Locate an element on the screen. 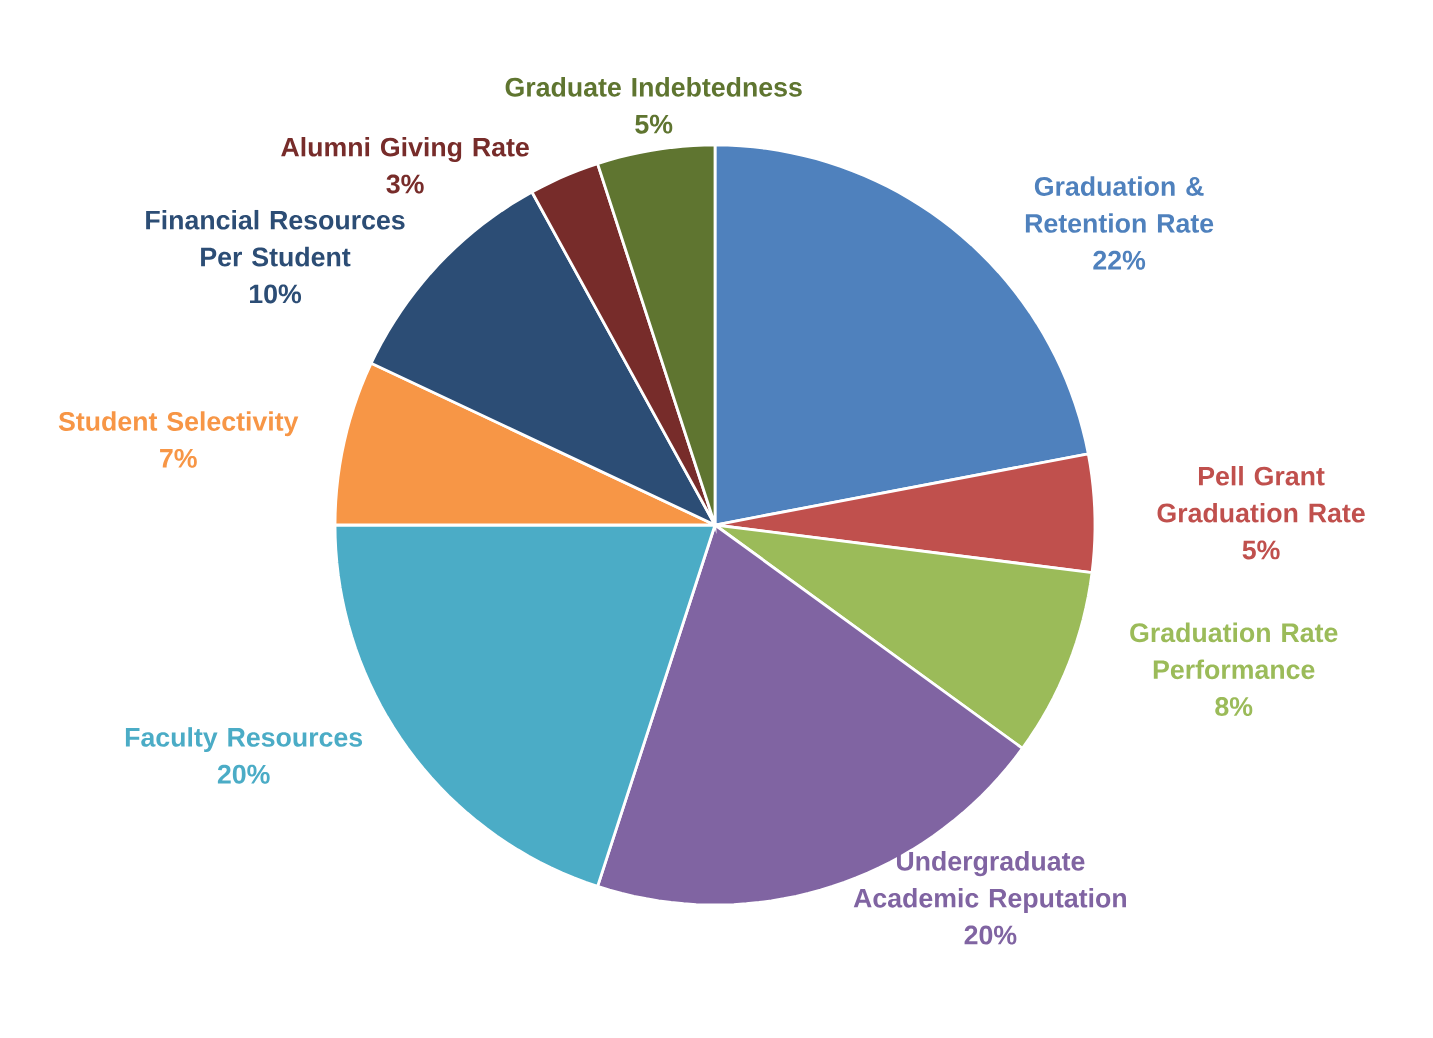 The image size is (1433, 1038). data-label: 8% is located at coordinates (1234, 707).